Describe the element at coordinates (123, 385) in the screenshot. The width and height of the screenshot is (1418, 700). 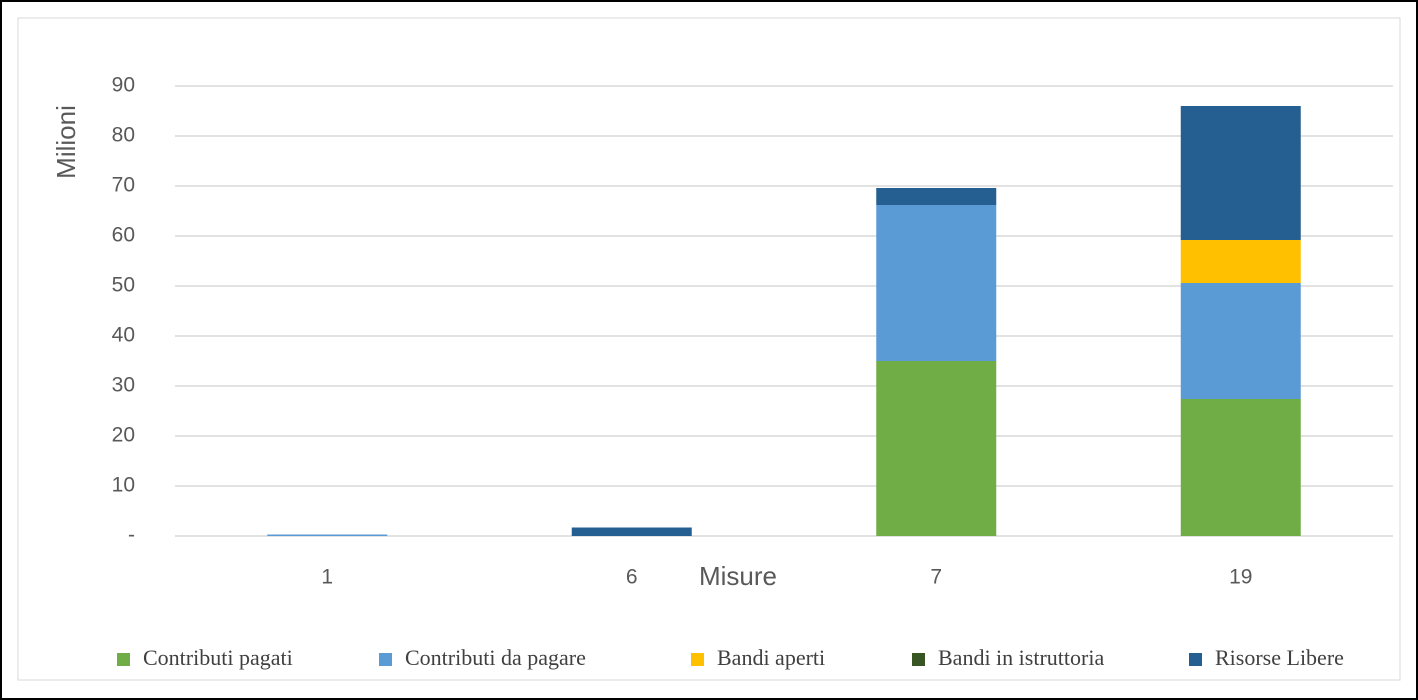
I see `y-tick-label: 30` at that location.